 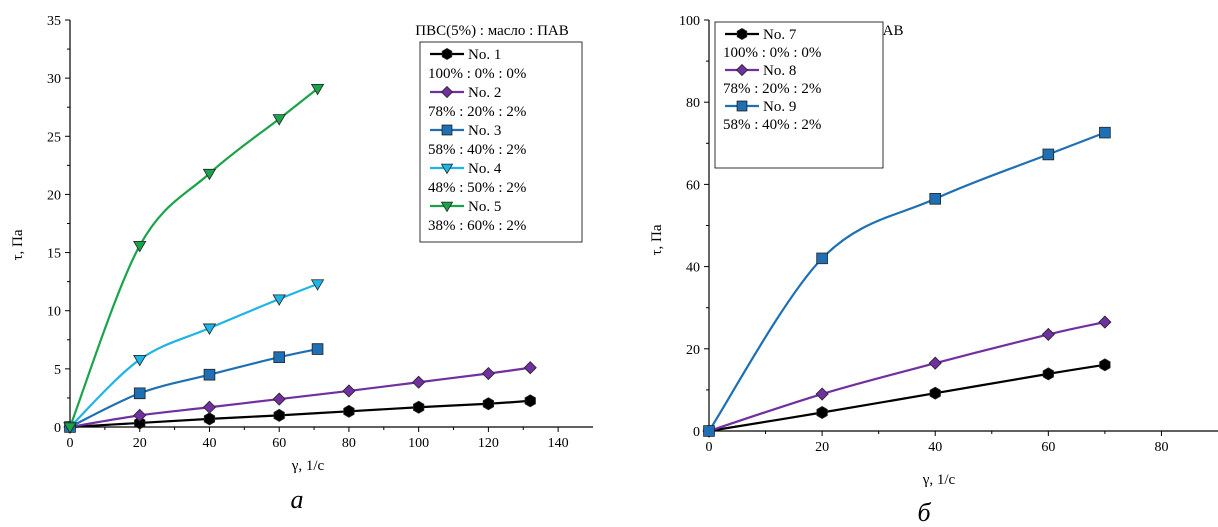 I want to click on y-tick-label: 35, so click(x=54, y=21).